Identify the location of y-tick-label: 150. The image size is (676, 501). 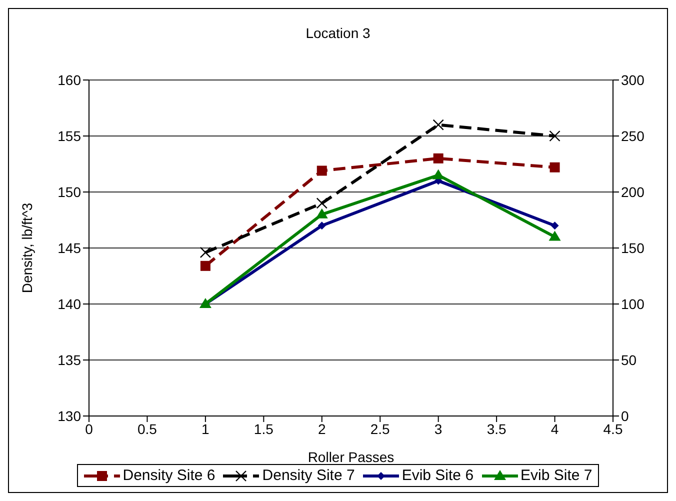
(70, 192).